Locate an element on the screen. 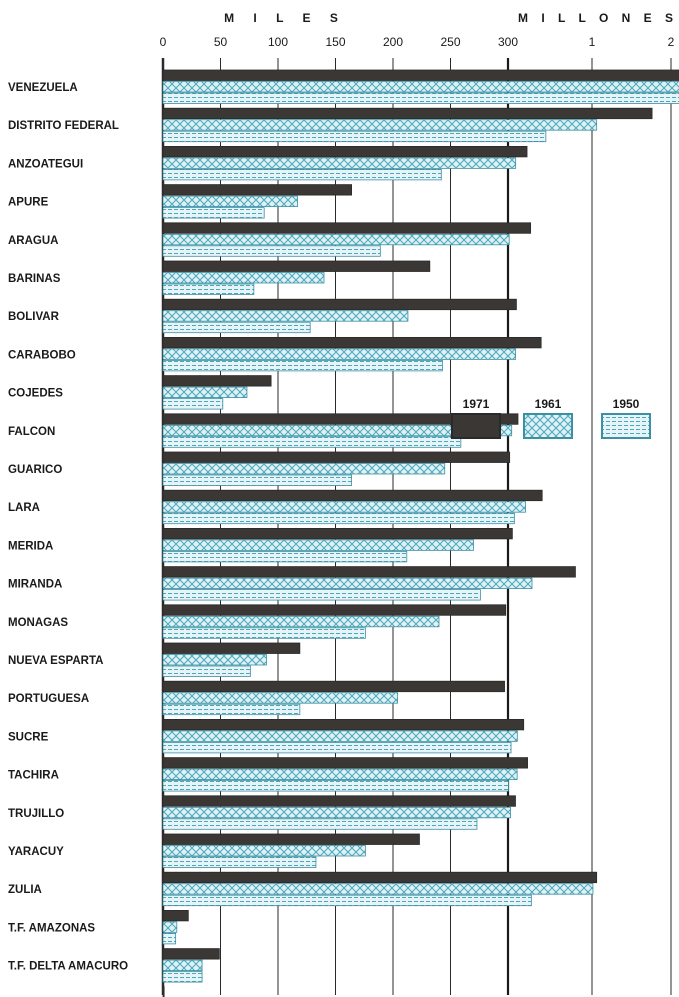 This screenshot has width=679, height=997. header-millones: M I L L O N E S is located at coordinates (598, 18).